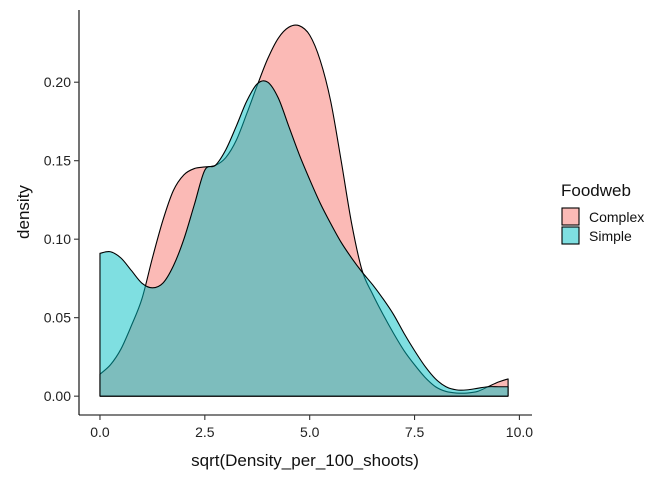 Image resolution: width=672 pixels, height=480 pixels. What do you see at coordinates (310, 432) in the screenshot?
I see `x-tick-label: 5.0` at bounding box center [310, 432].